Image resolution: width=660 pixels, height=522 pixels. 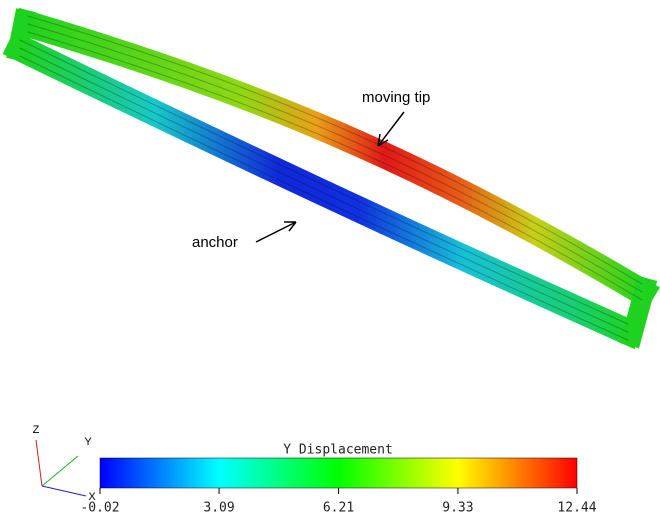 What do you see at coordinates (215, 242) in the screenshot?
I see `annotation: anchor` at bounding box center [215, 242].